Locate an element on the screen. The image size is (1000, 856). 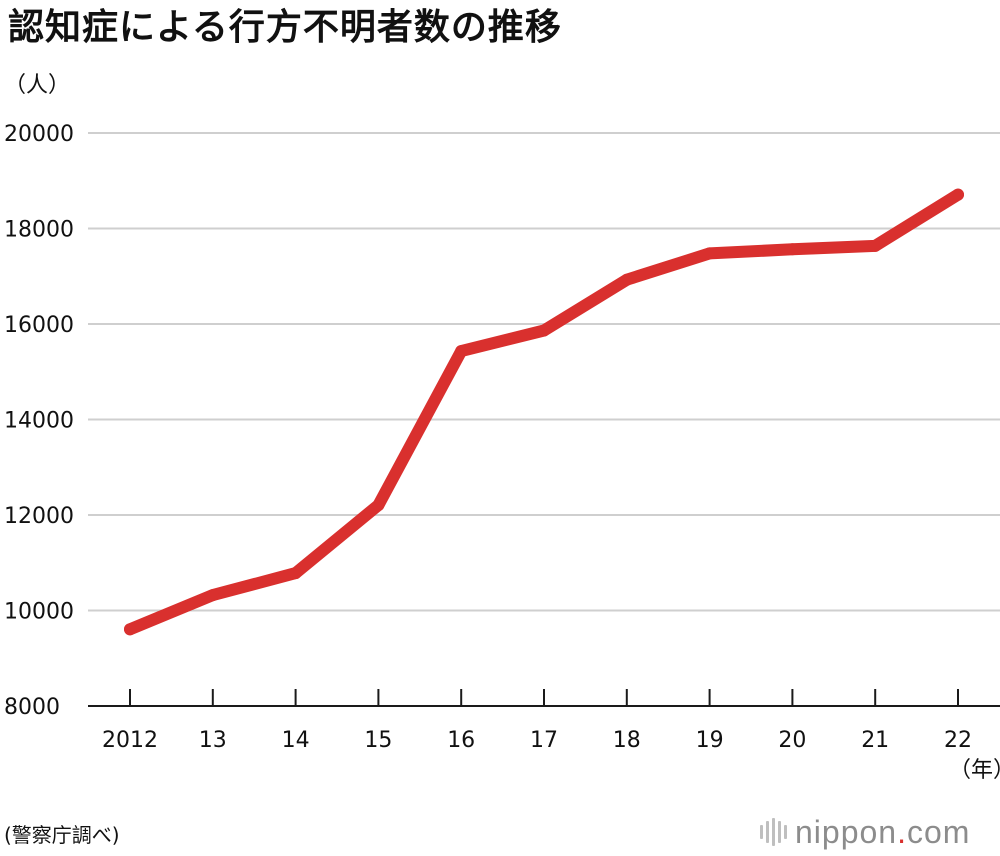
x-tick-label: 22 is located at coordinates (958, 740).